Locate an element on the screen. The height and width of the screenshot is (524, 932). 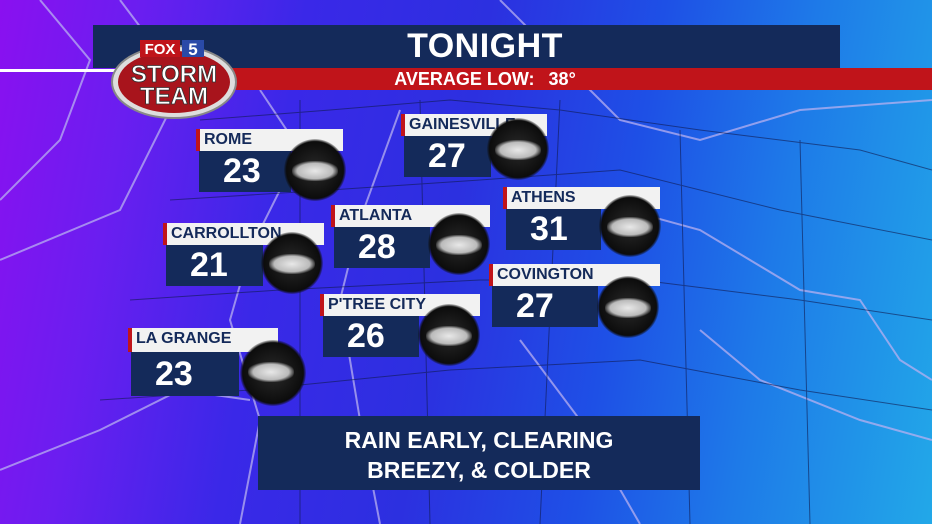
average-low: AVERAGE LOW: 38° is located at coordinates (485, 79).